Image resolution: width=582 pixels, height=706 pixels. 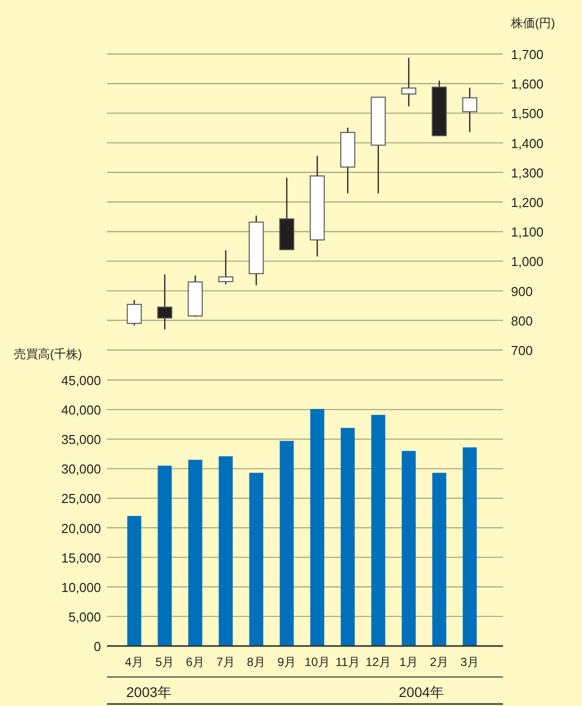 What do you see at coordinates (81, 440) in the screenshot?
I see `y-tick-label: 35,000` at bounding box center [81, 440].